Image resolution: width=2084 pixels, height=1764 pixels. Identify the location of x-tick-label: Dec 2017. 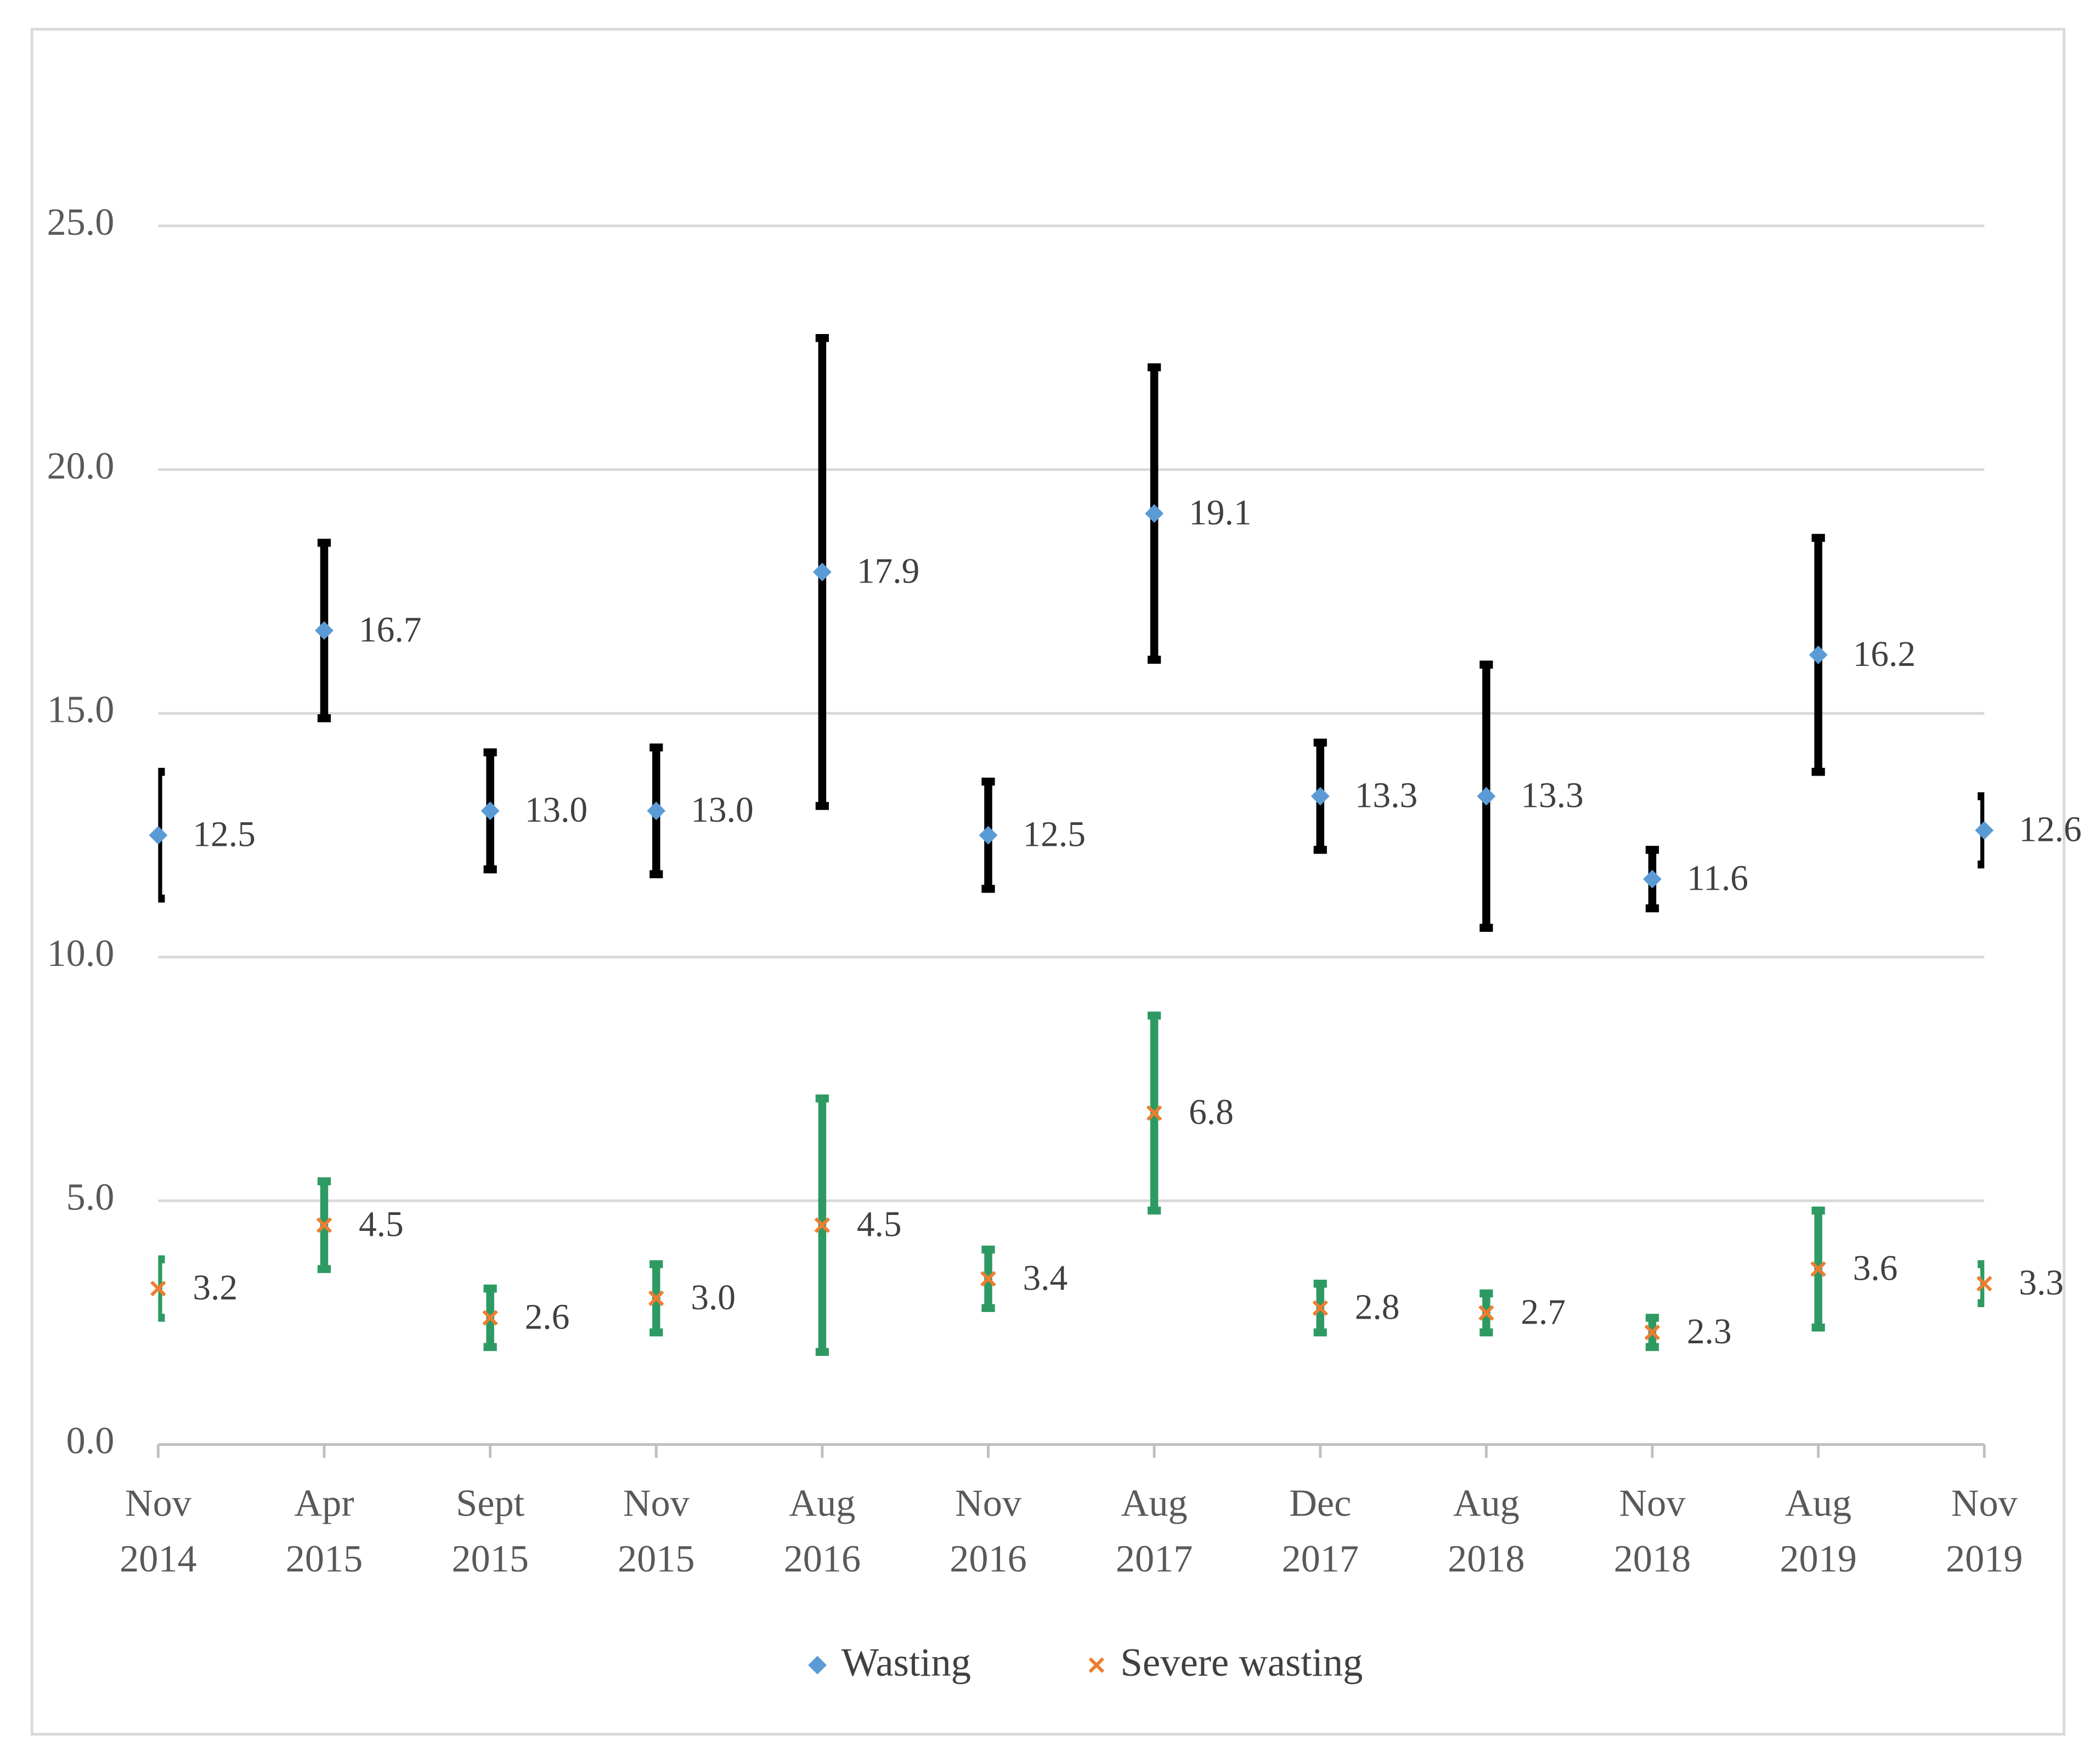
(1320, 1531).